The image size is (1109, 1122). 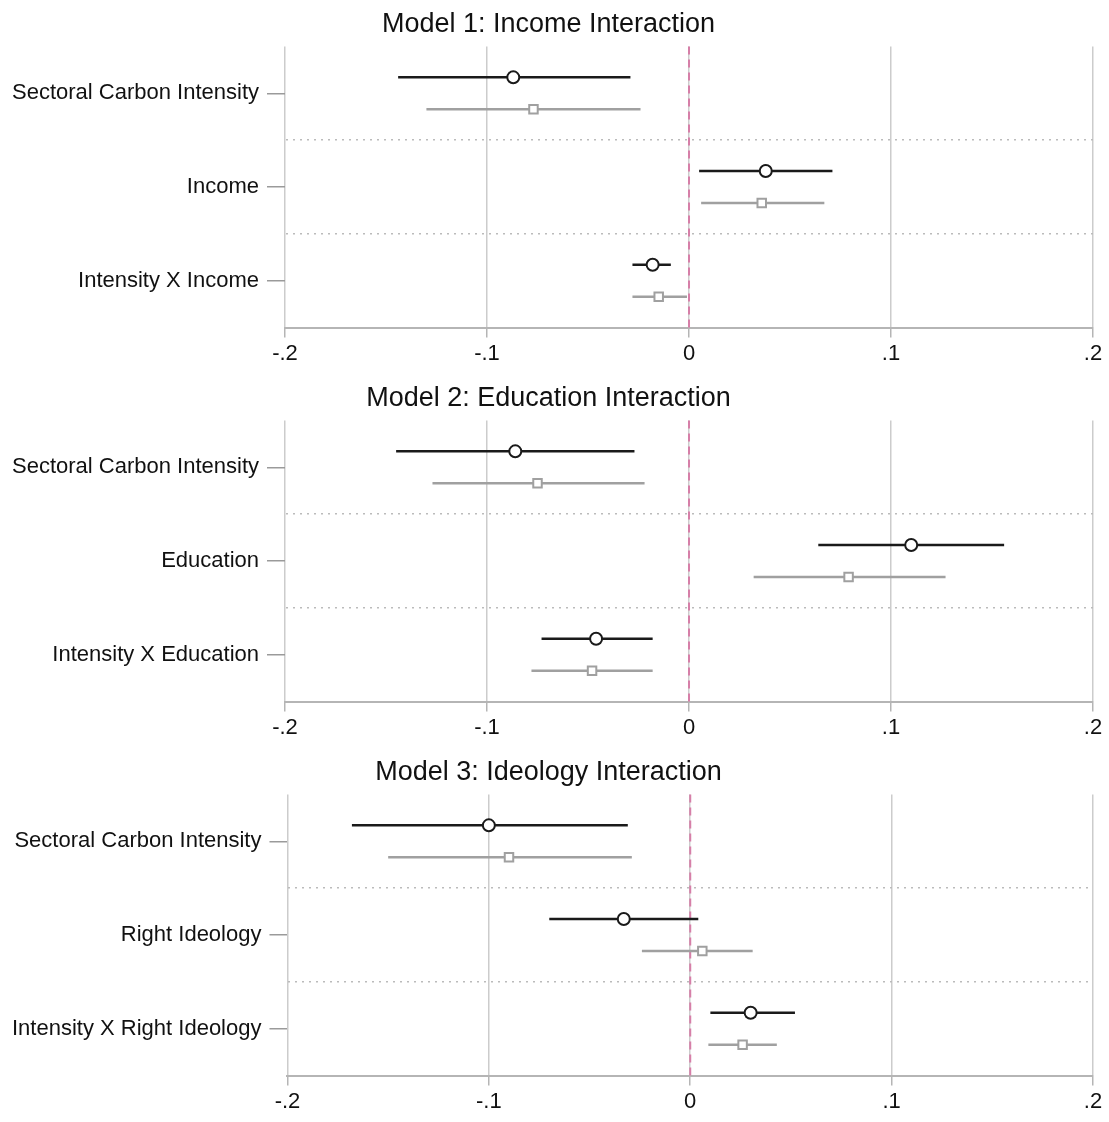 I want to click on chart-title: Model 2: Education Interaction, so click(x=548, y=396).